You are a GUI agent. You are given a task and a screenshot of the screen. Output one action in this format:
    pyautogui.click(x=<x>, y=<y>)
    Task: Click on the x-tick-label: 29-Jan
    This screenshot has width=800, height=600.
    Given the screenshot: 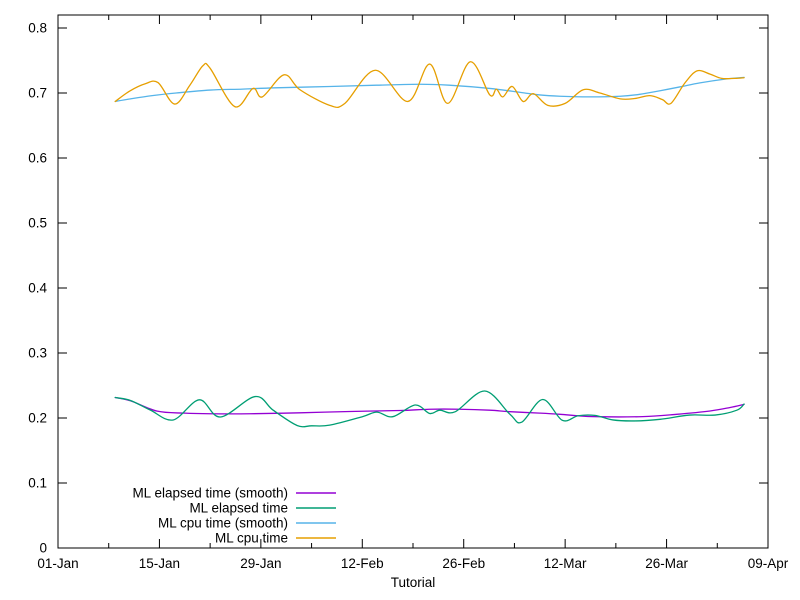 What is the action you would take?
    pyautogui.click(x=260, y=563)
    